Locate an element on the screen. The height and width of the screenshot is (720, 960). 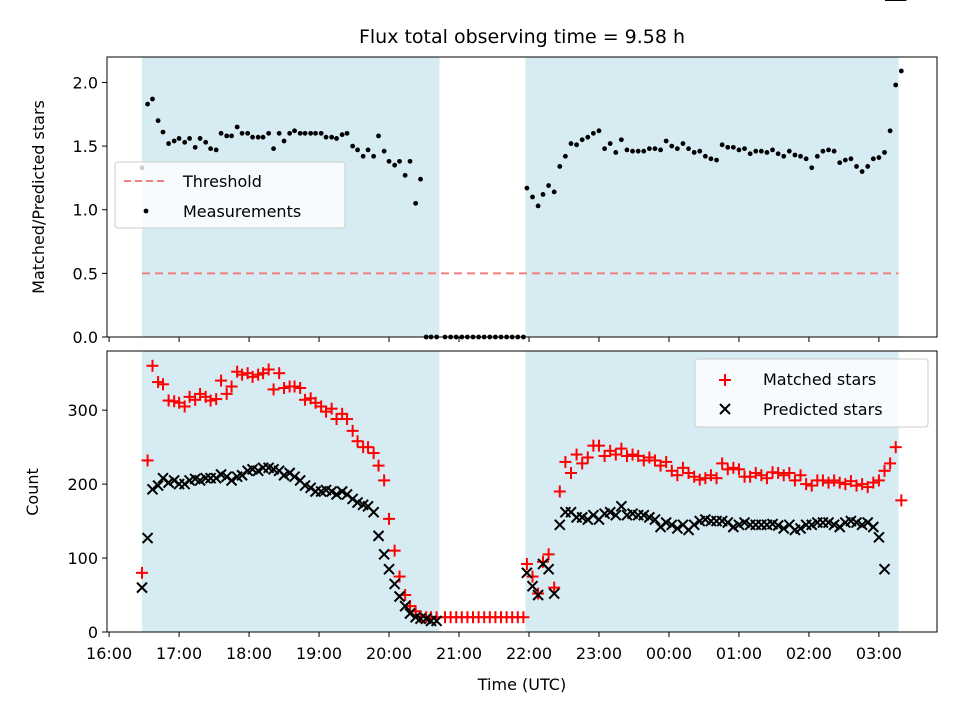
x-tick-label: 18:00 is located at coordinates (249, 653).